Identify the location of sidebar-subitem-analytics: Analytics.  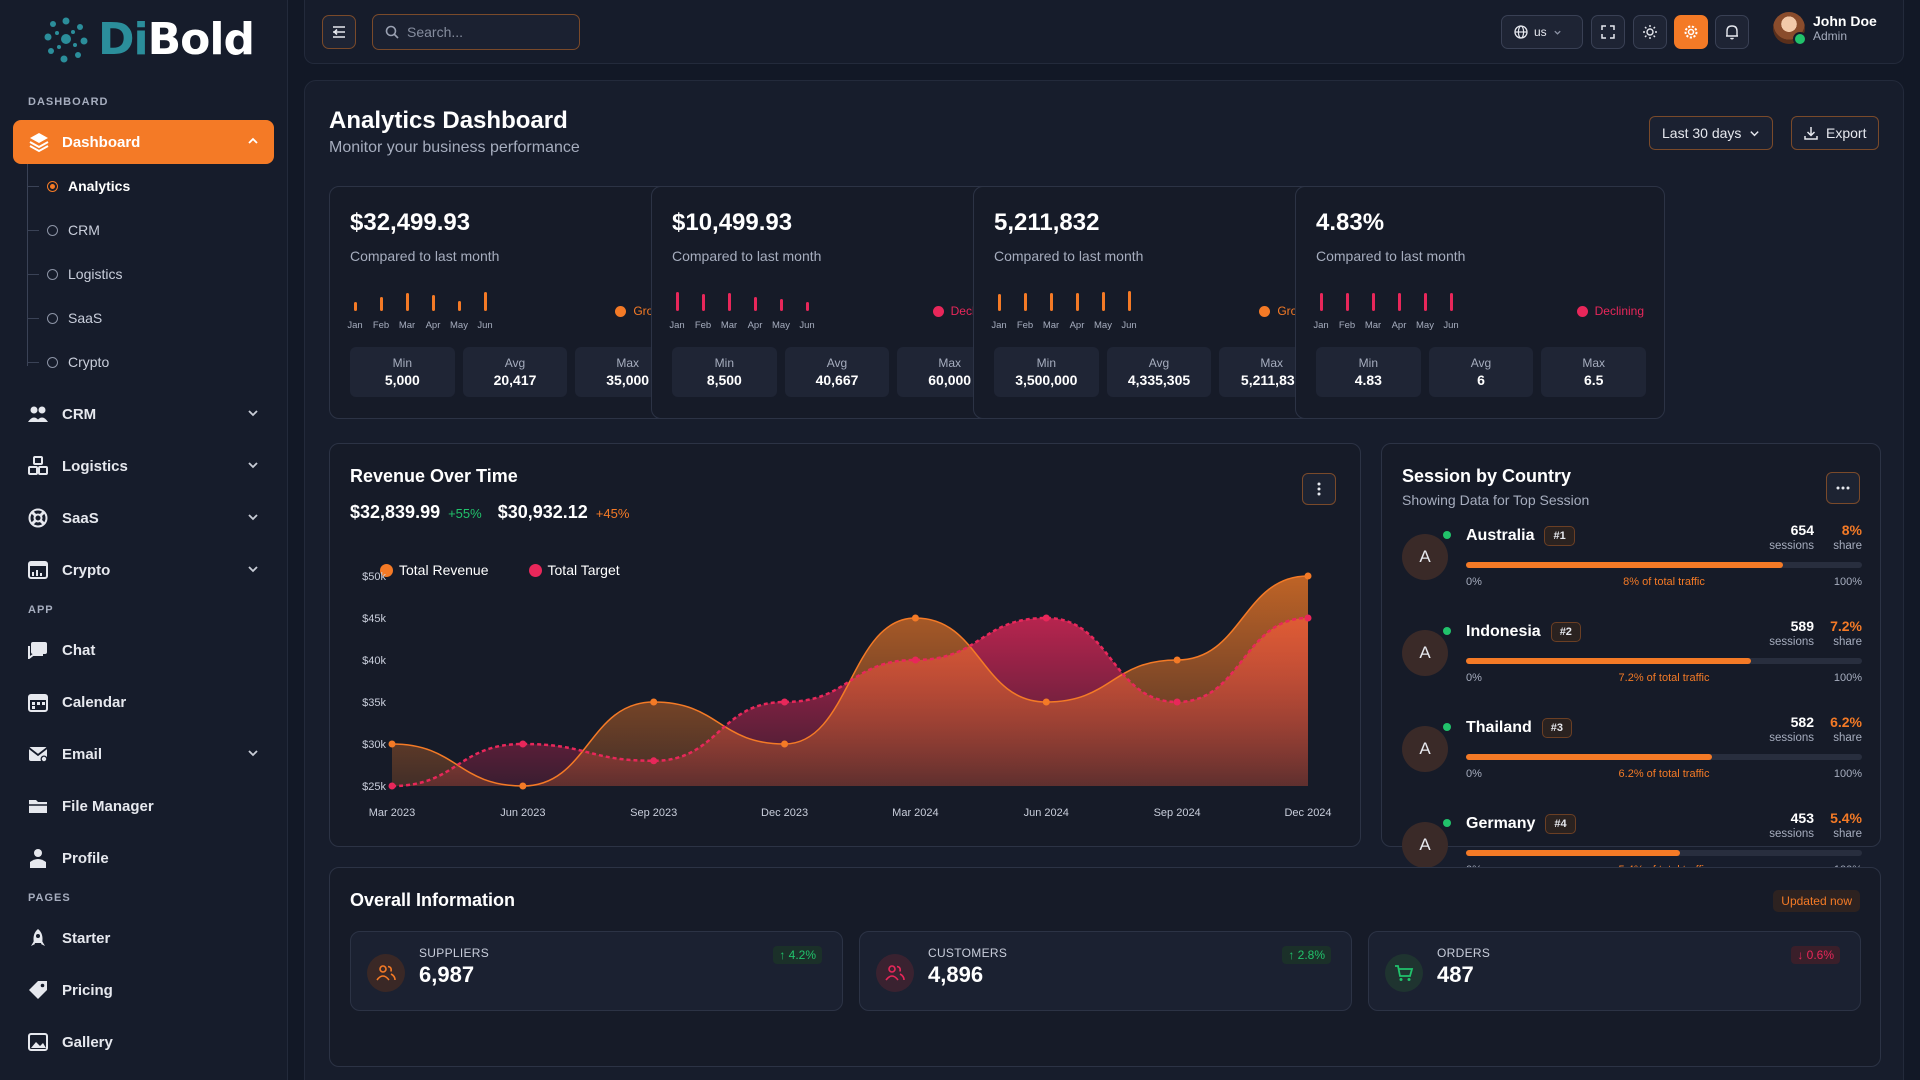
(157, 186).